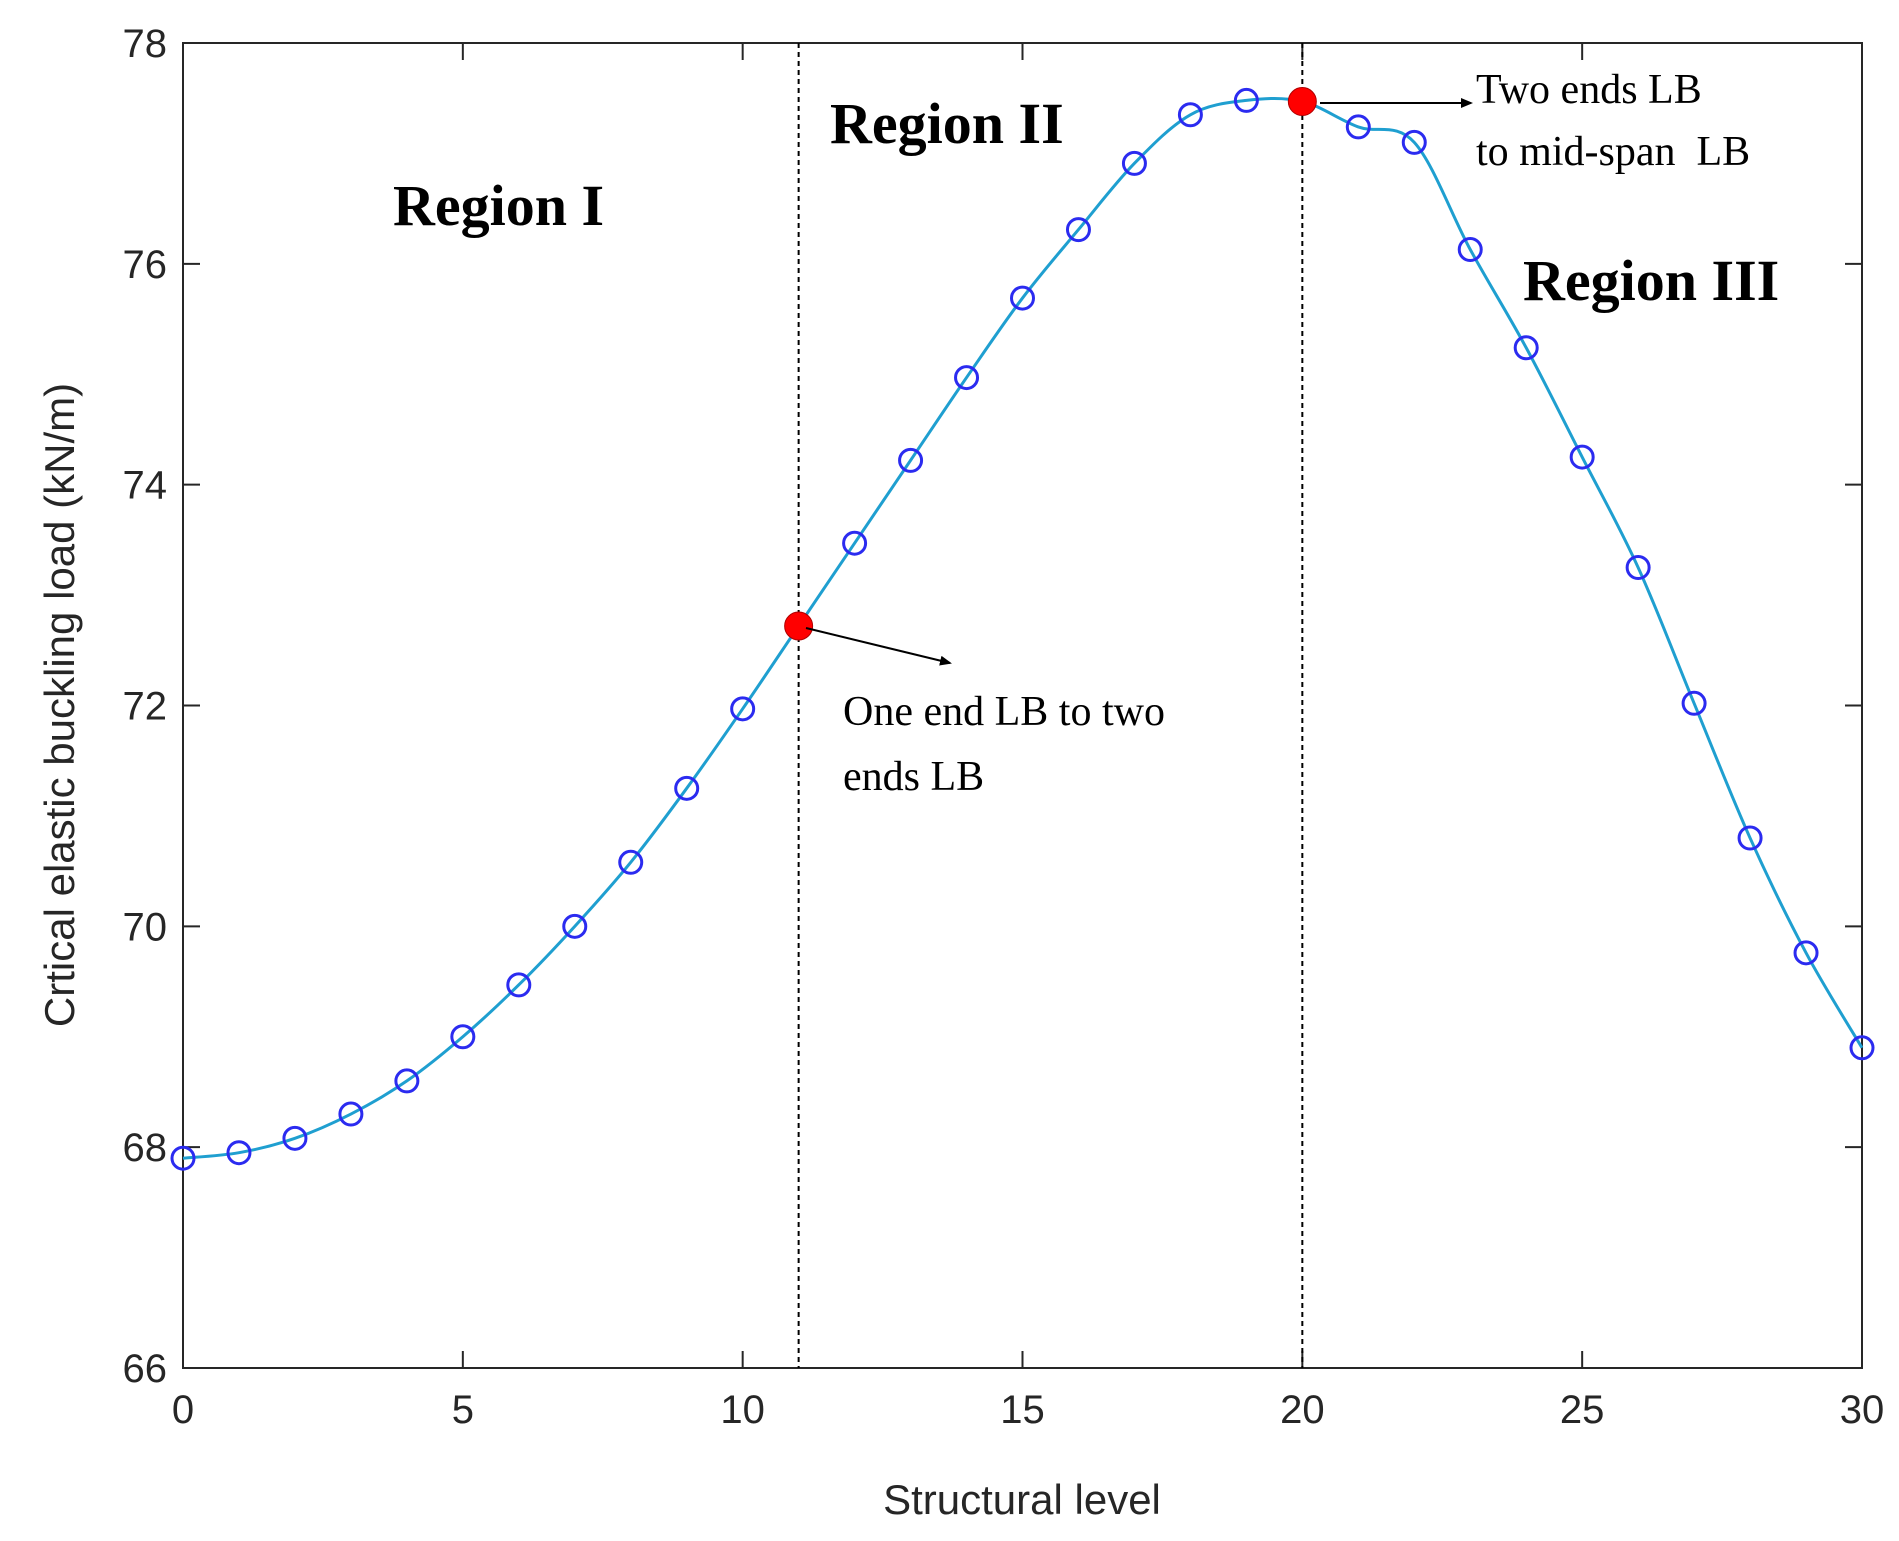 This screenshot has height=1541, width=1899. I want to click on y-tick-label: 72, so click(145, 707).